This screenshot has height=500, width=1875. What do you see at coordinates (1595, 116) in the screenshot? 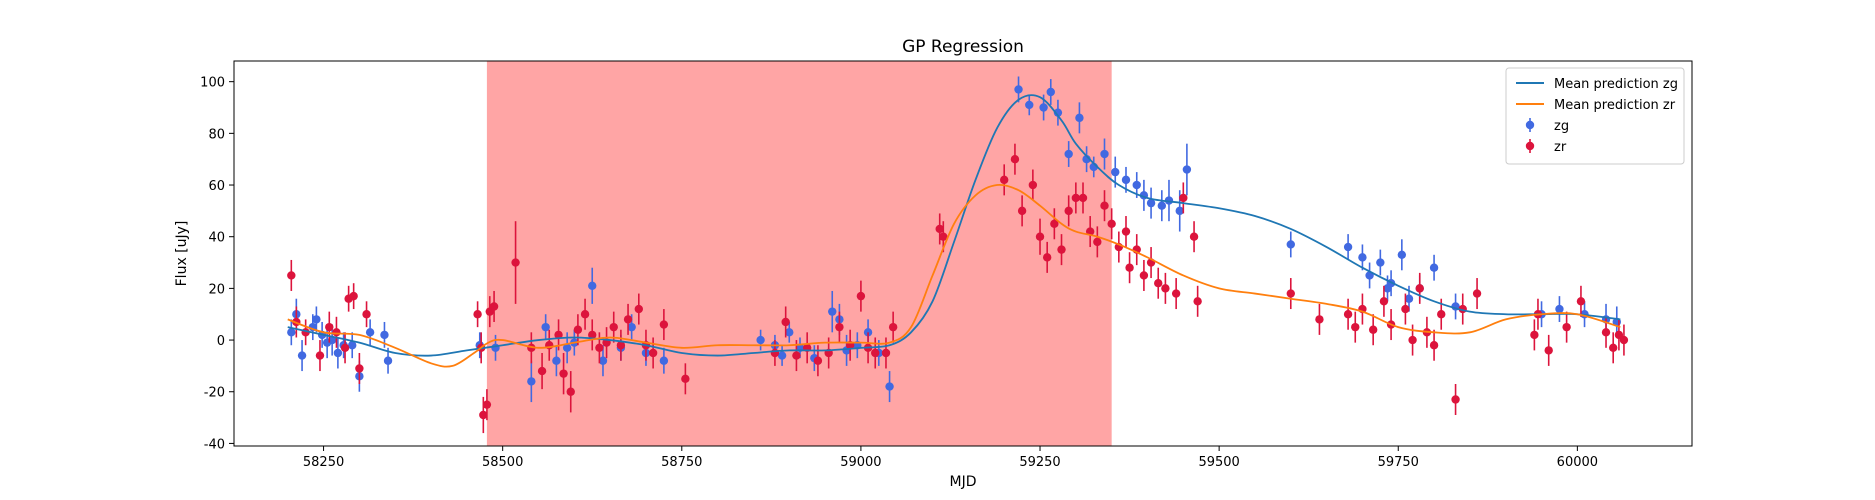
I see `legend-box` at bounding box center [1595, 116].